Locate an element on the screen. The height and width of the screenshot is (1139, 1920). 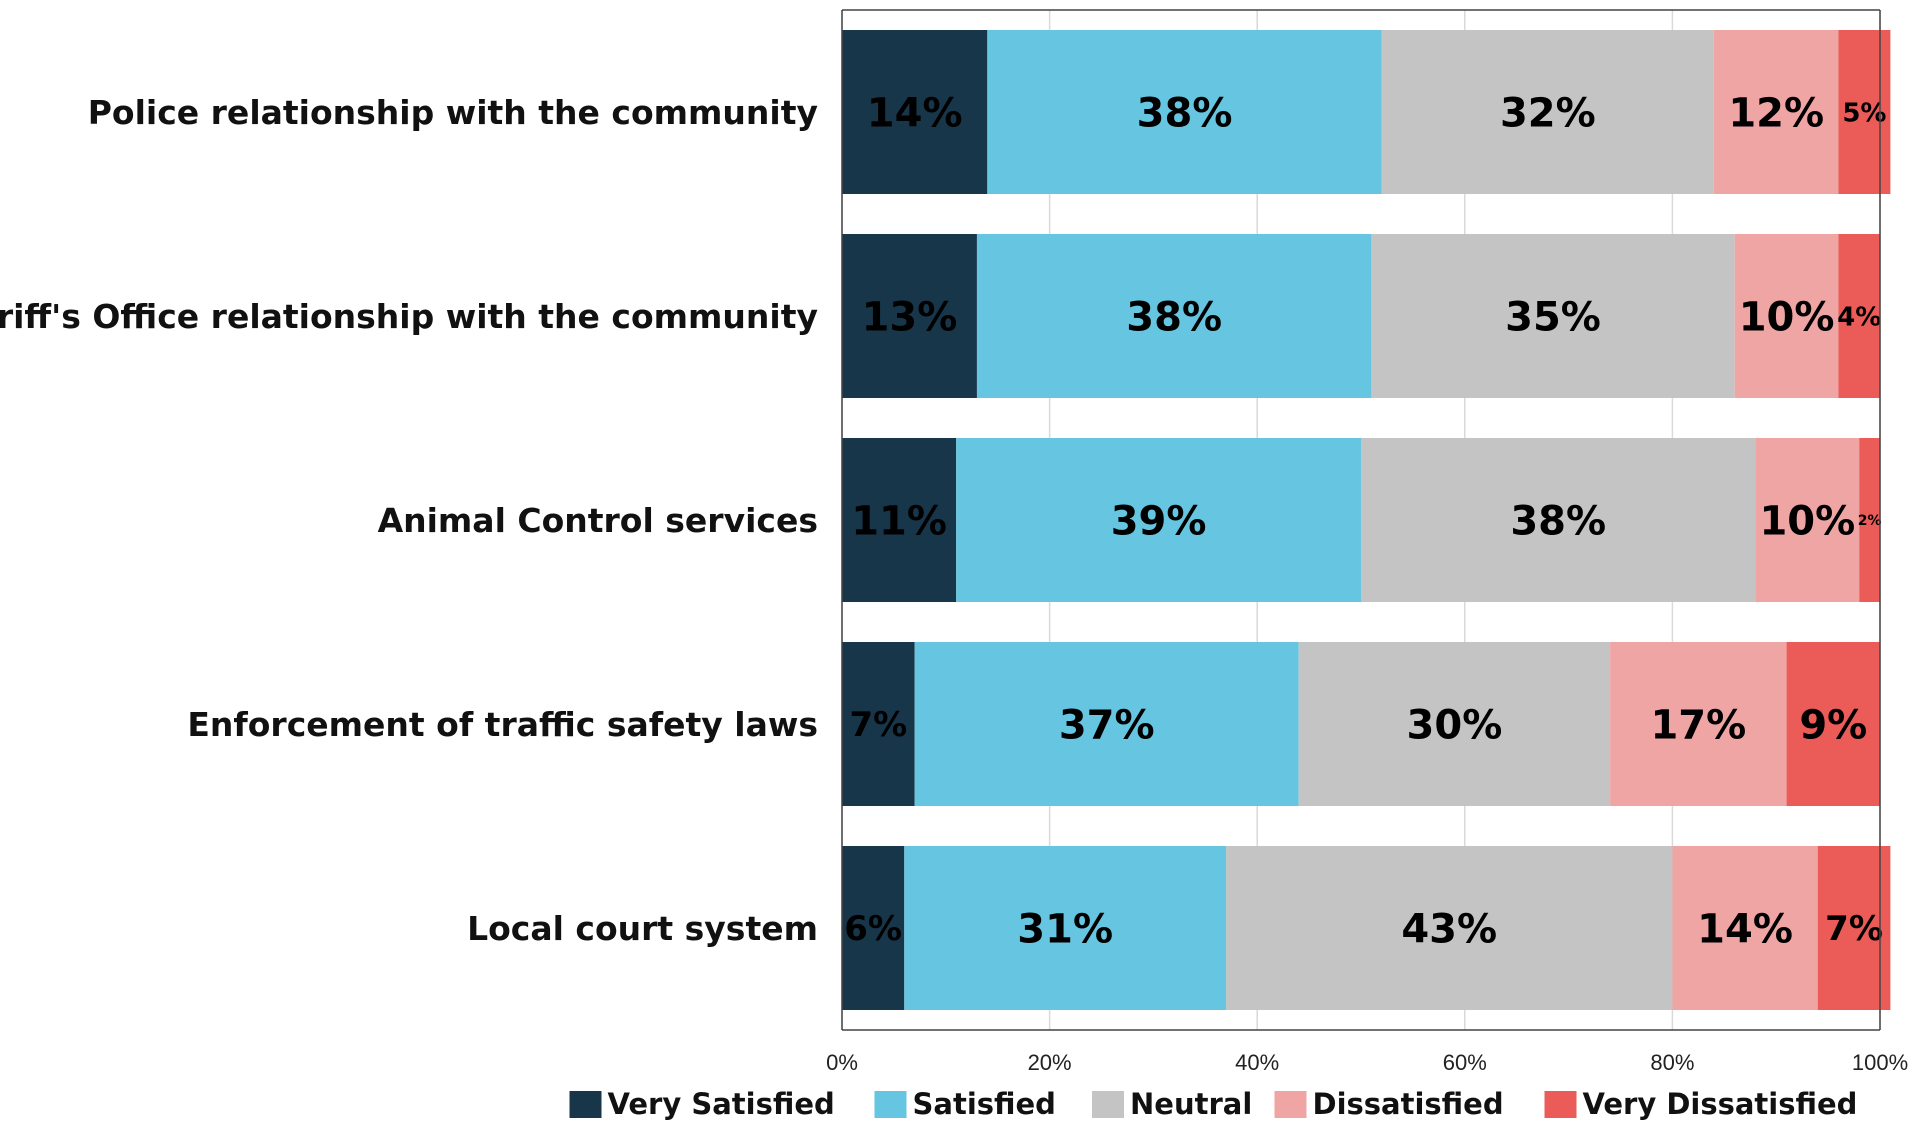
data-label: 12% is located at coordinates (1776, 113).